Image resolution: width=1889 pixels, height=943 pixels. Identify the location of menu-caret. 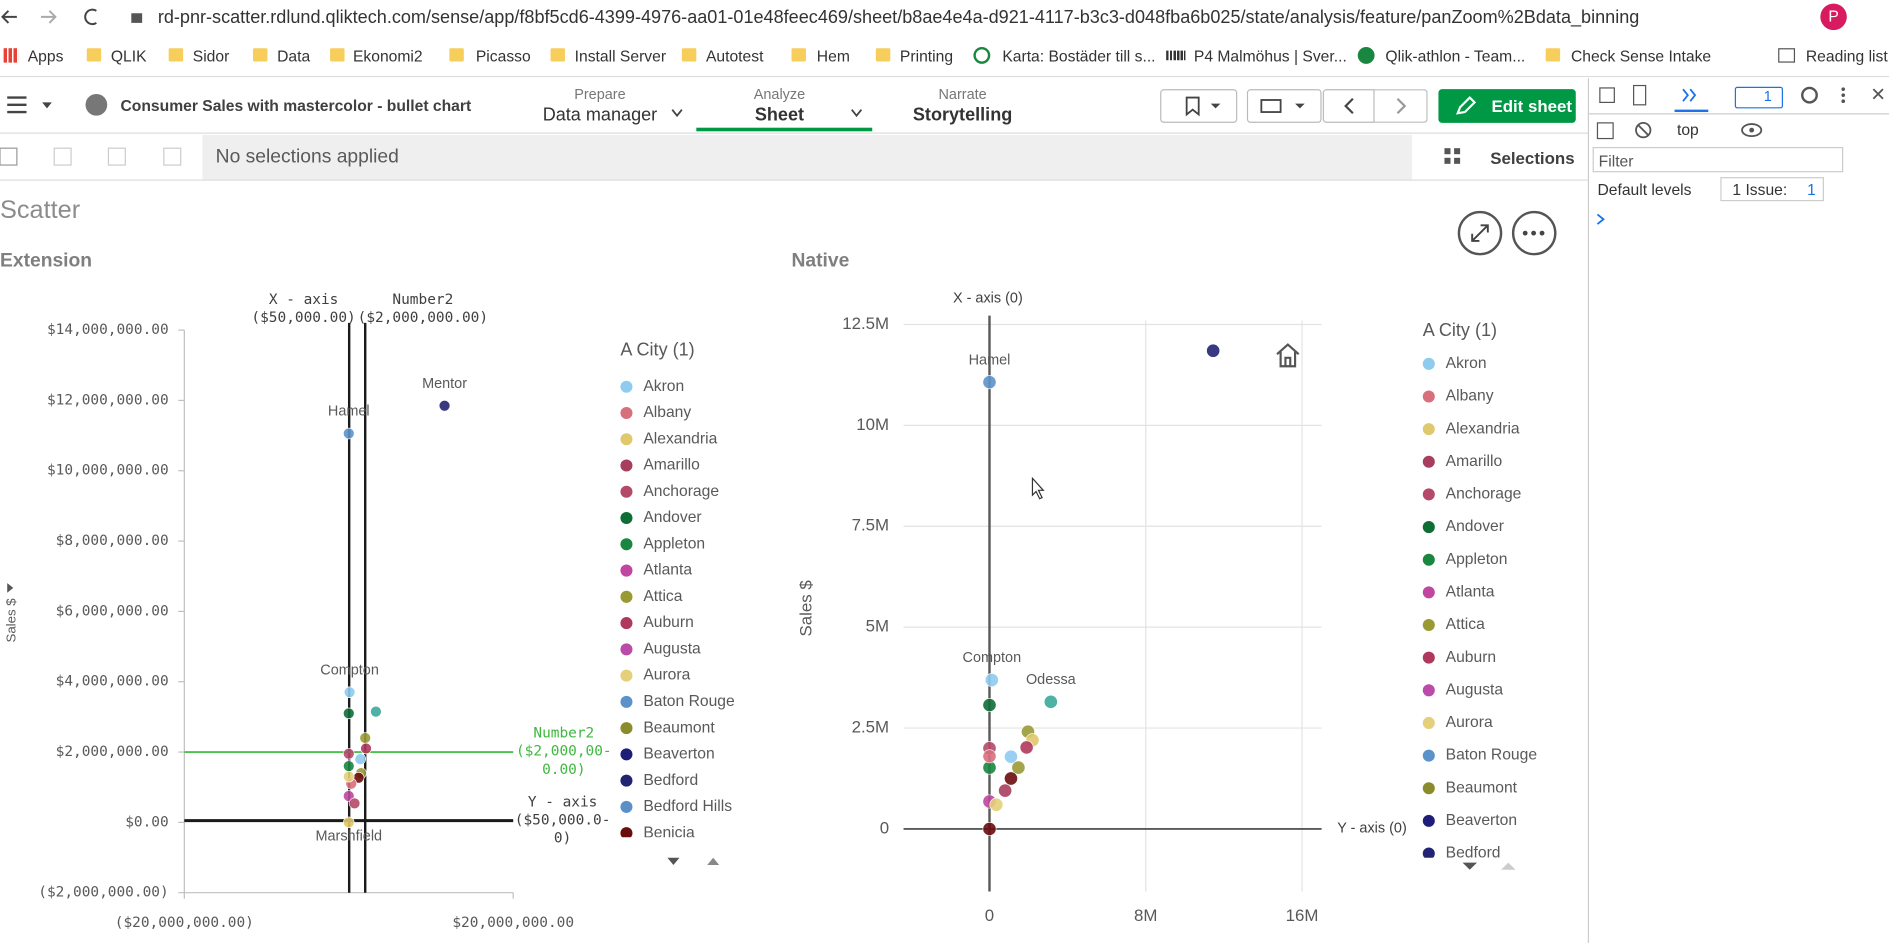
(47, 105).